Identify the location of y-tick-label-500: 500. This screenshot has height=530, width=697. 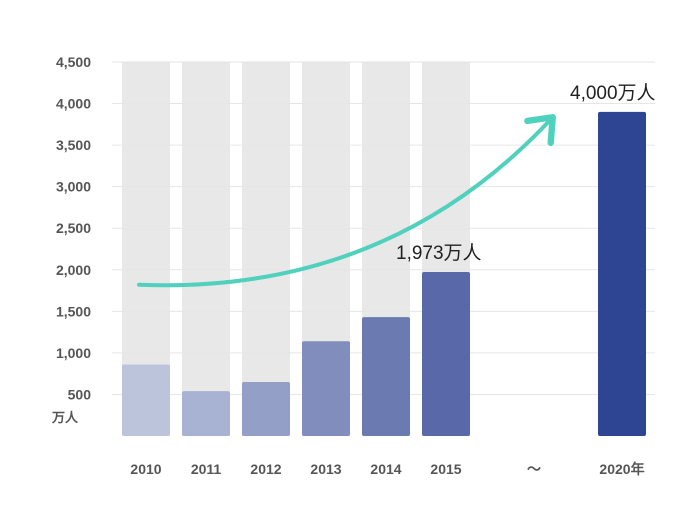
(80, 394).